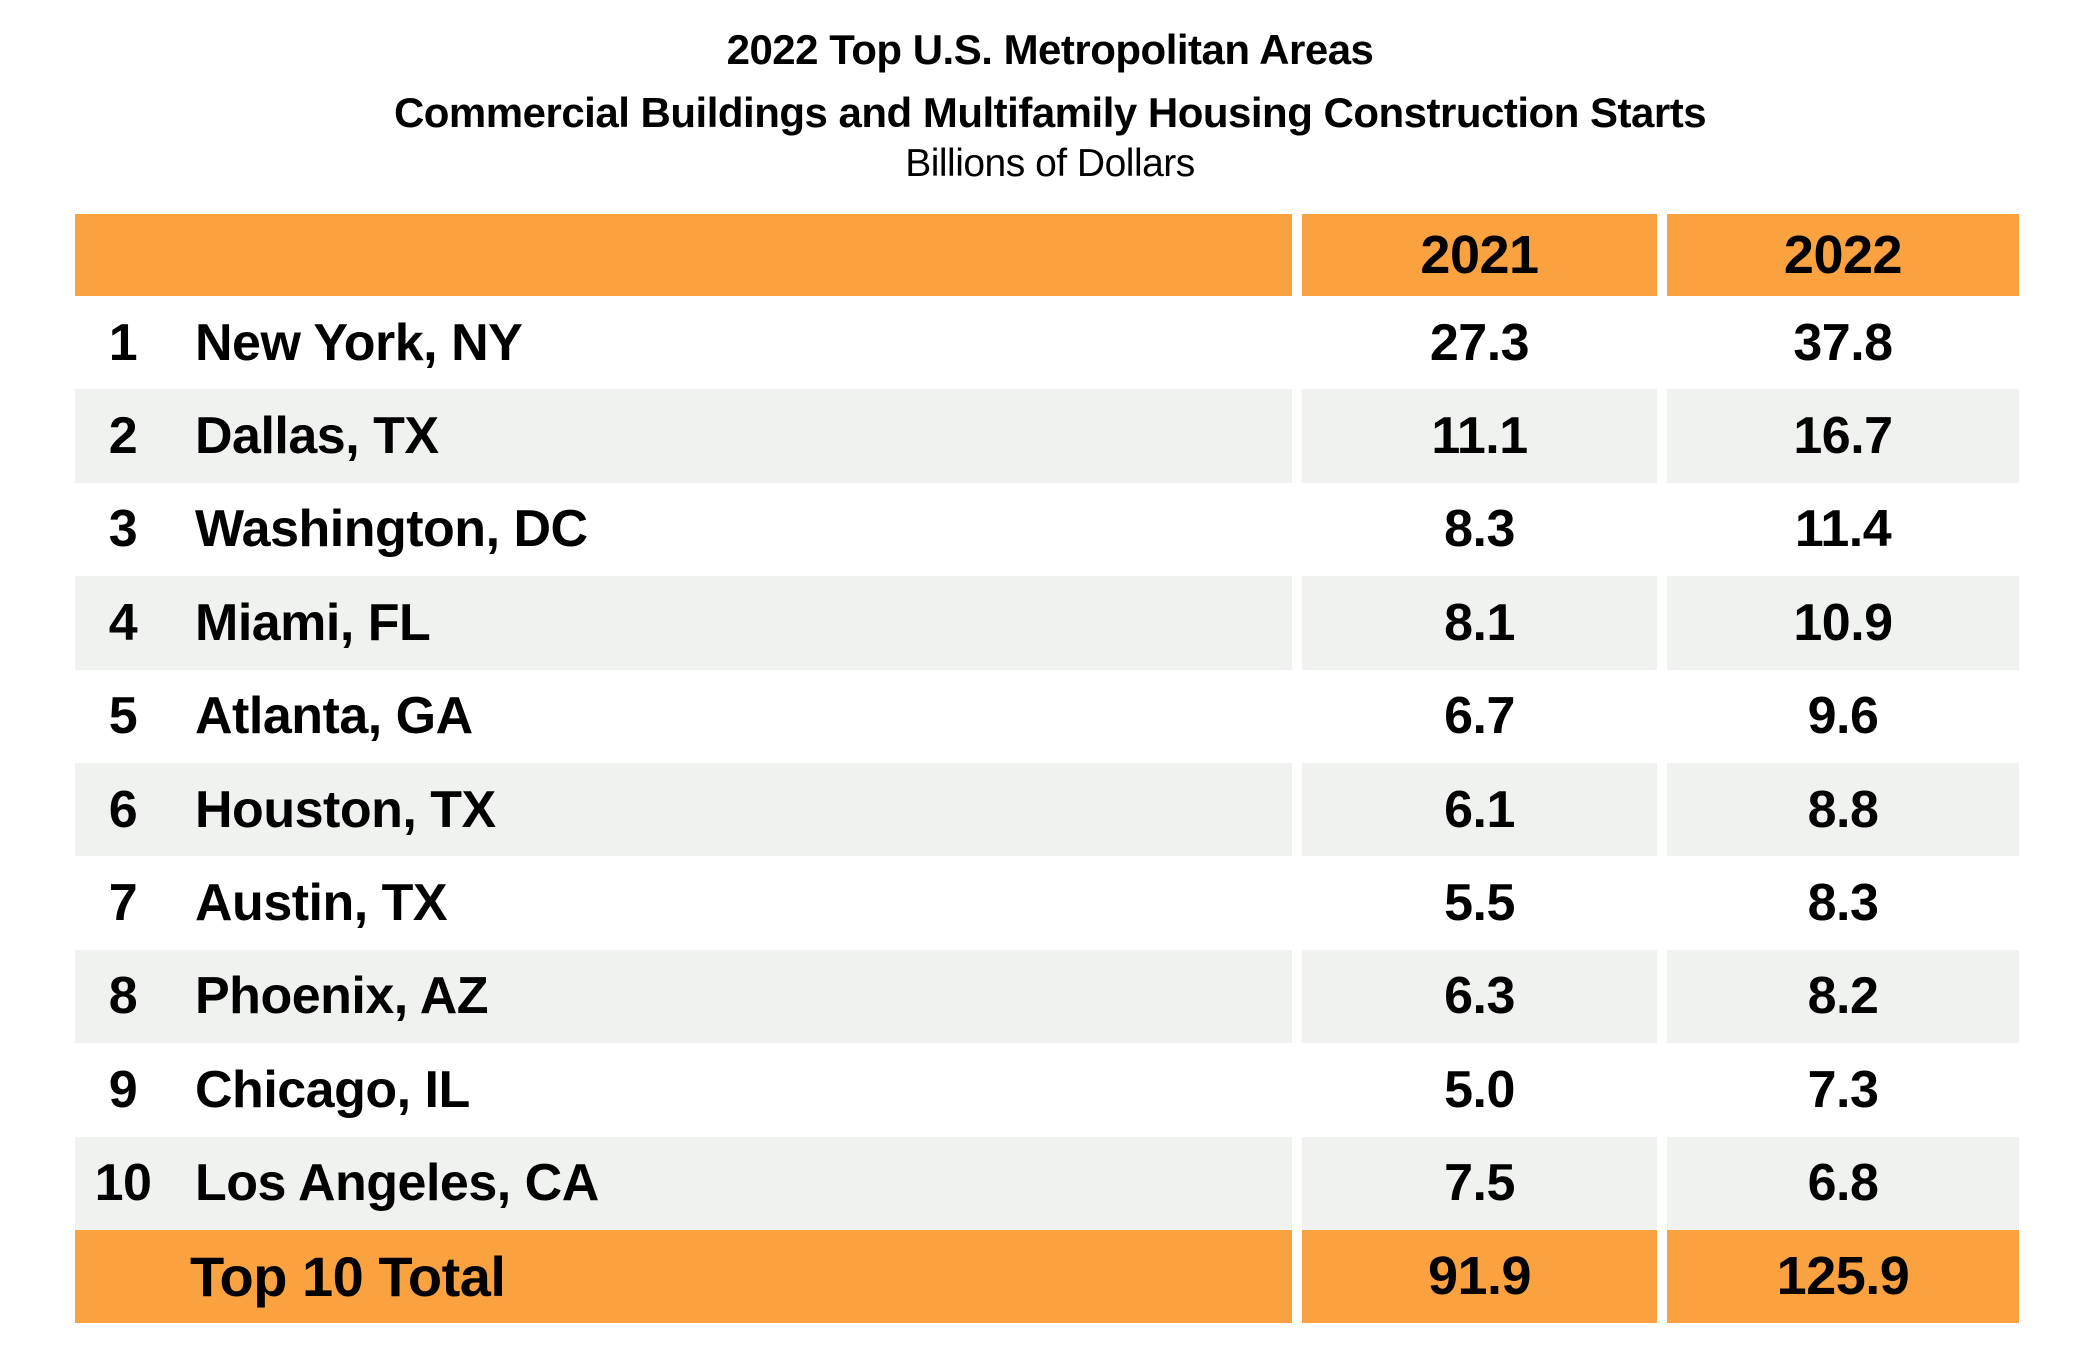  What do you see at coordinates (1843, 623) in the screenshot?
I see `value-2022-cell: 10.9` at bounding box center [1843, 623].